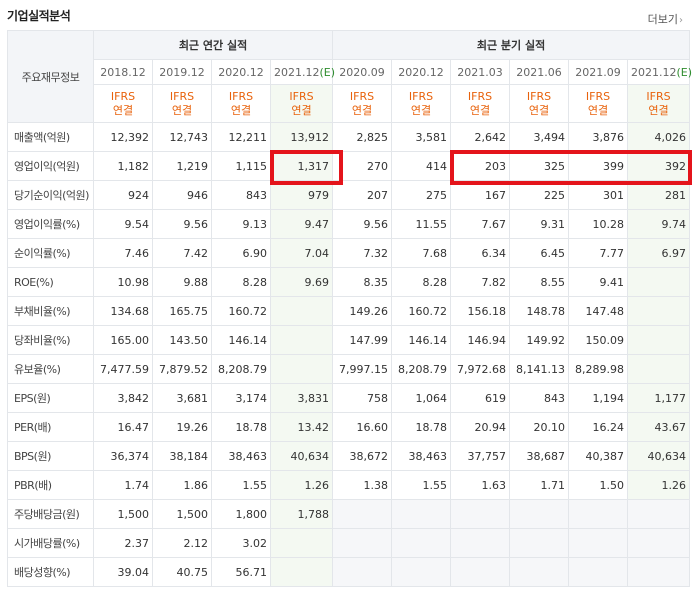 Image resolution: width=697 pixels, height=595 pixels. Describe the element at coordinates (539, 427) in the screenshot. I see `value-cell: 20.10` at that location.